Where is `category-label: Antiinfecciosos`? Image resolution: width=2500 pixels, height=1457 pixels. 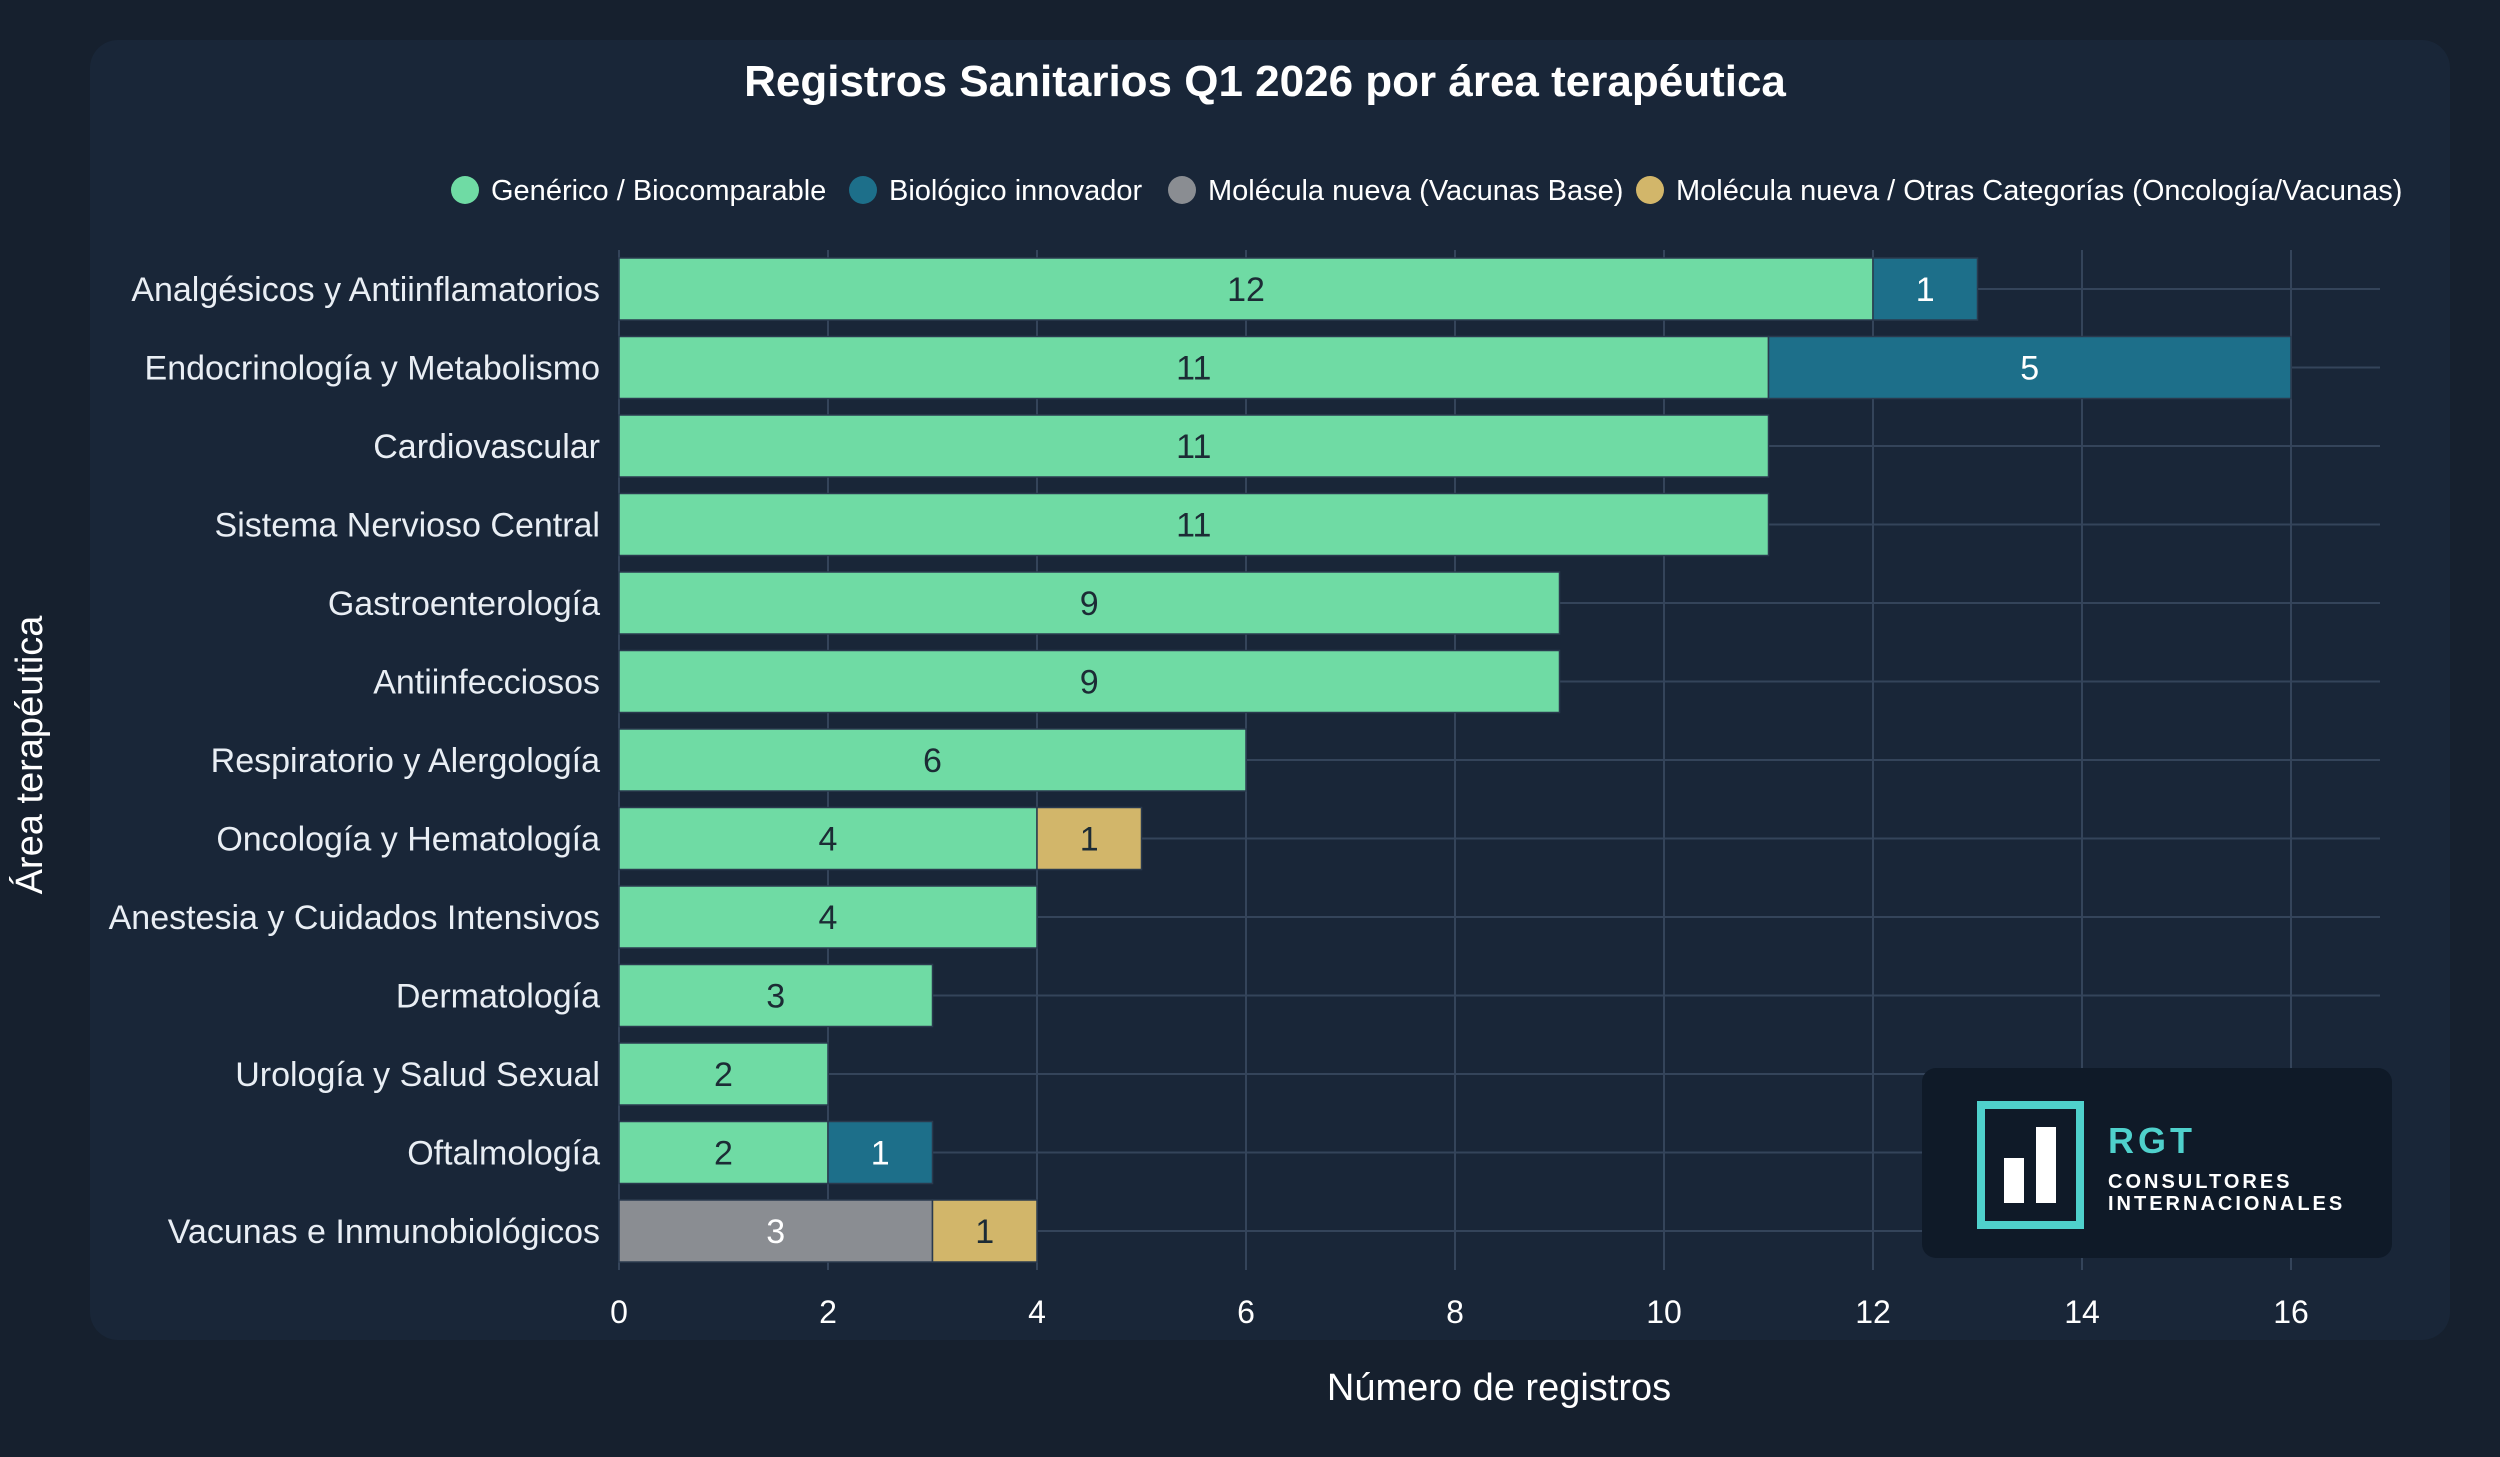
category-label: Antiinfecciosos is located at coordinates (486, 683).